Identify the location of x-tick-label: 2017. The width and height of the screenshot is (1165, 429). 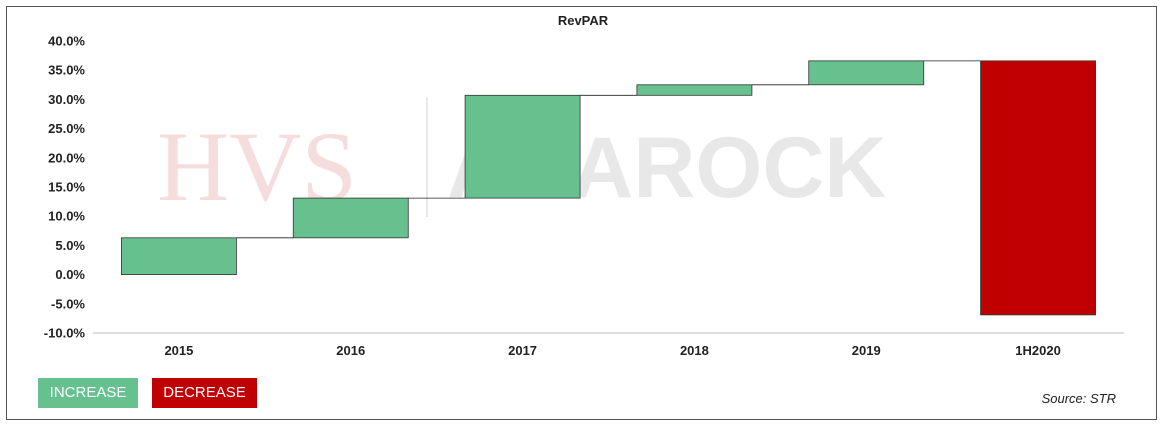
(522, 350).